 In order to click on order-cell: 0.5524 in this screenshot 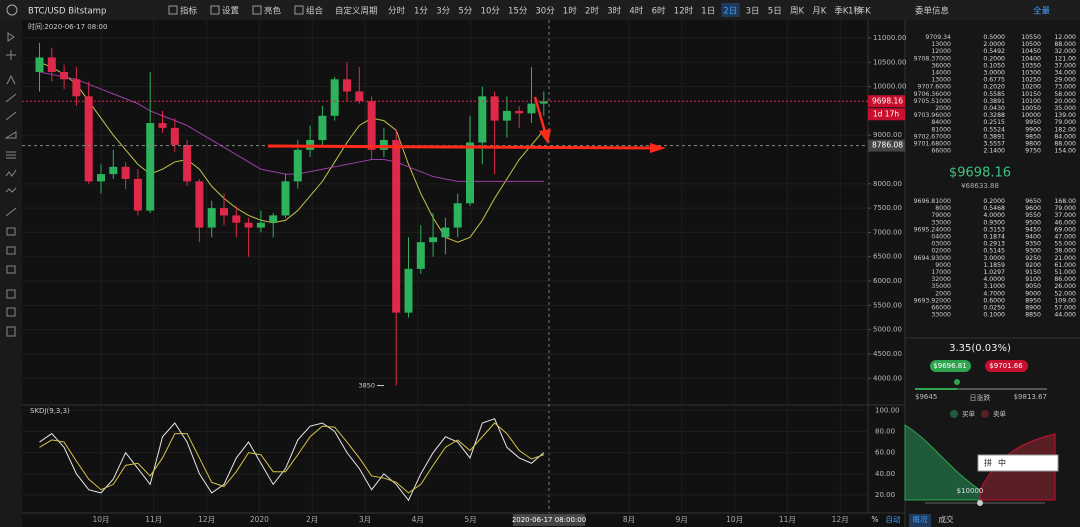, I will do `click(994, 129)`.